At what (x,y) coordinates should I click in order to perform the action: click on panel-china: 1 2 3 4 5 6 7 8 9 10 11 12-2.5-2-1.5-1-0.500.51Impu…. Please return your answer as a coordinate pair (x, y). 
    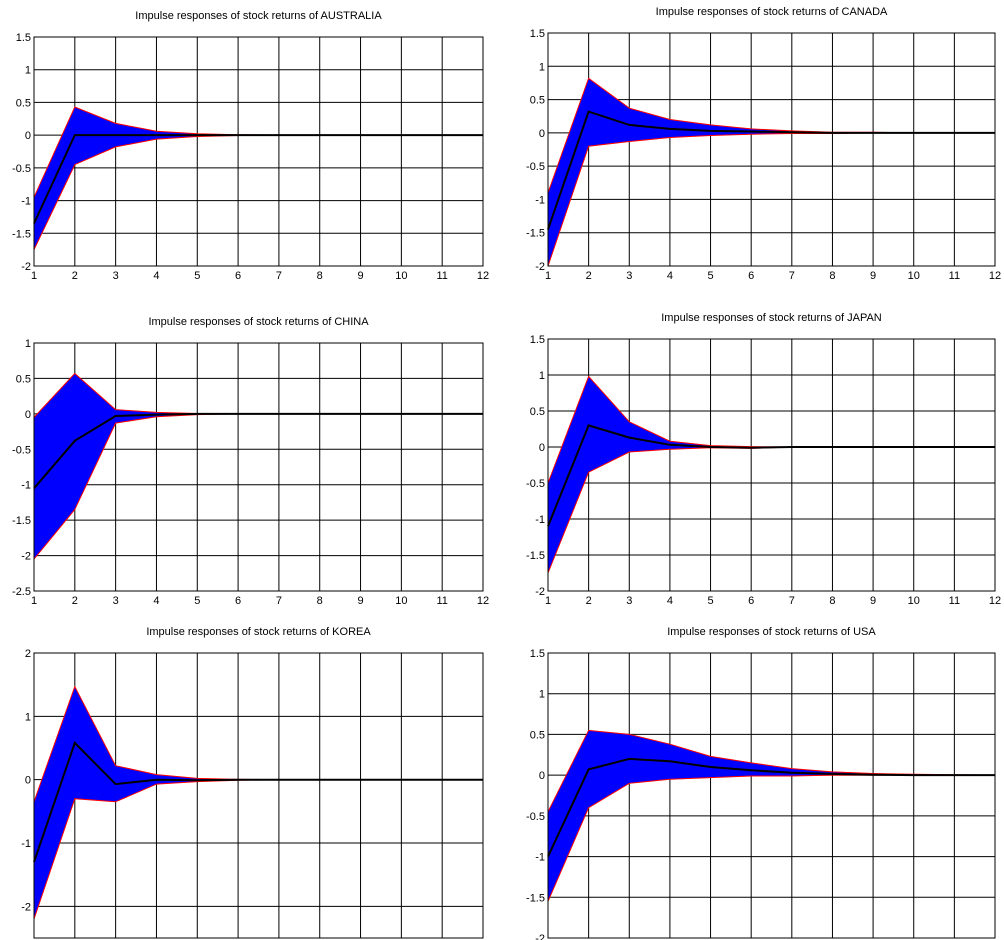
    Looking at the image, I should click on (250, 461).